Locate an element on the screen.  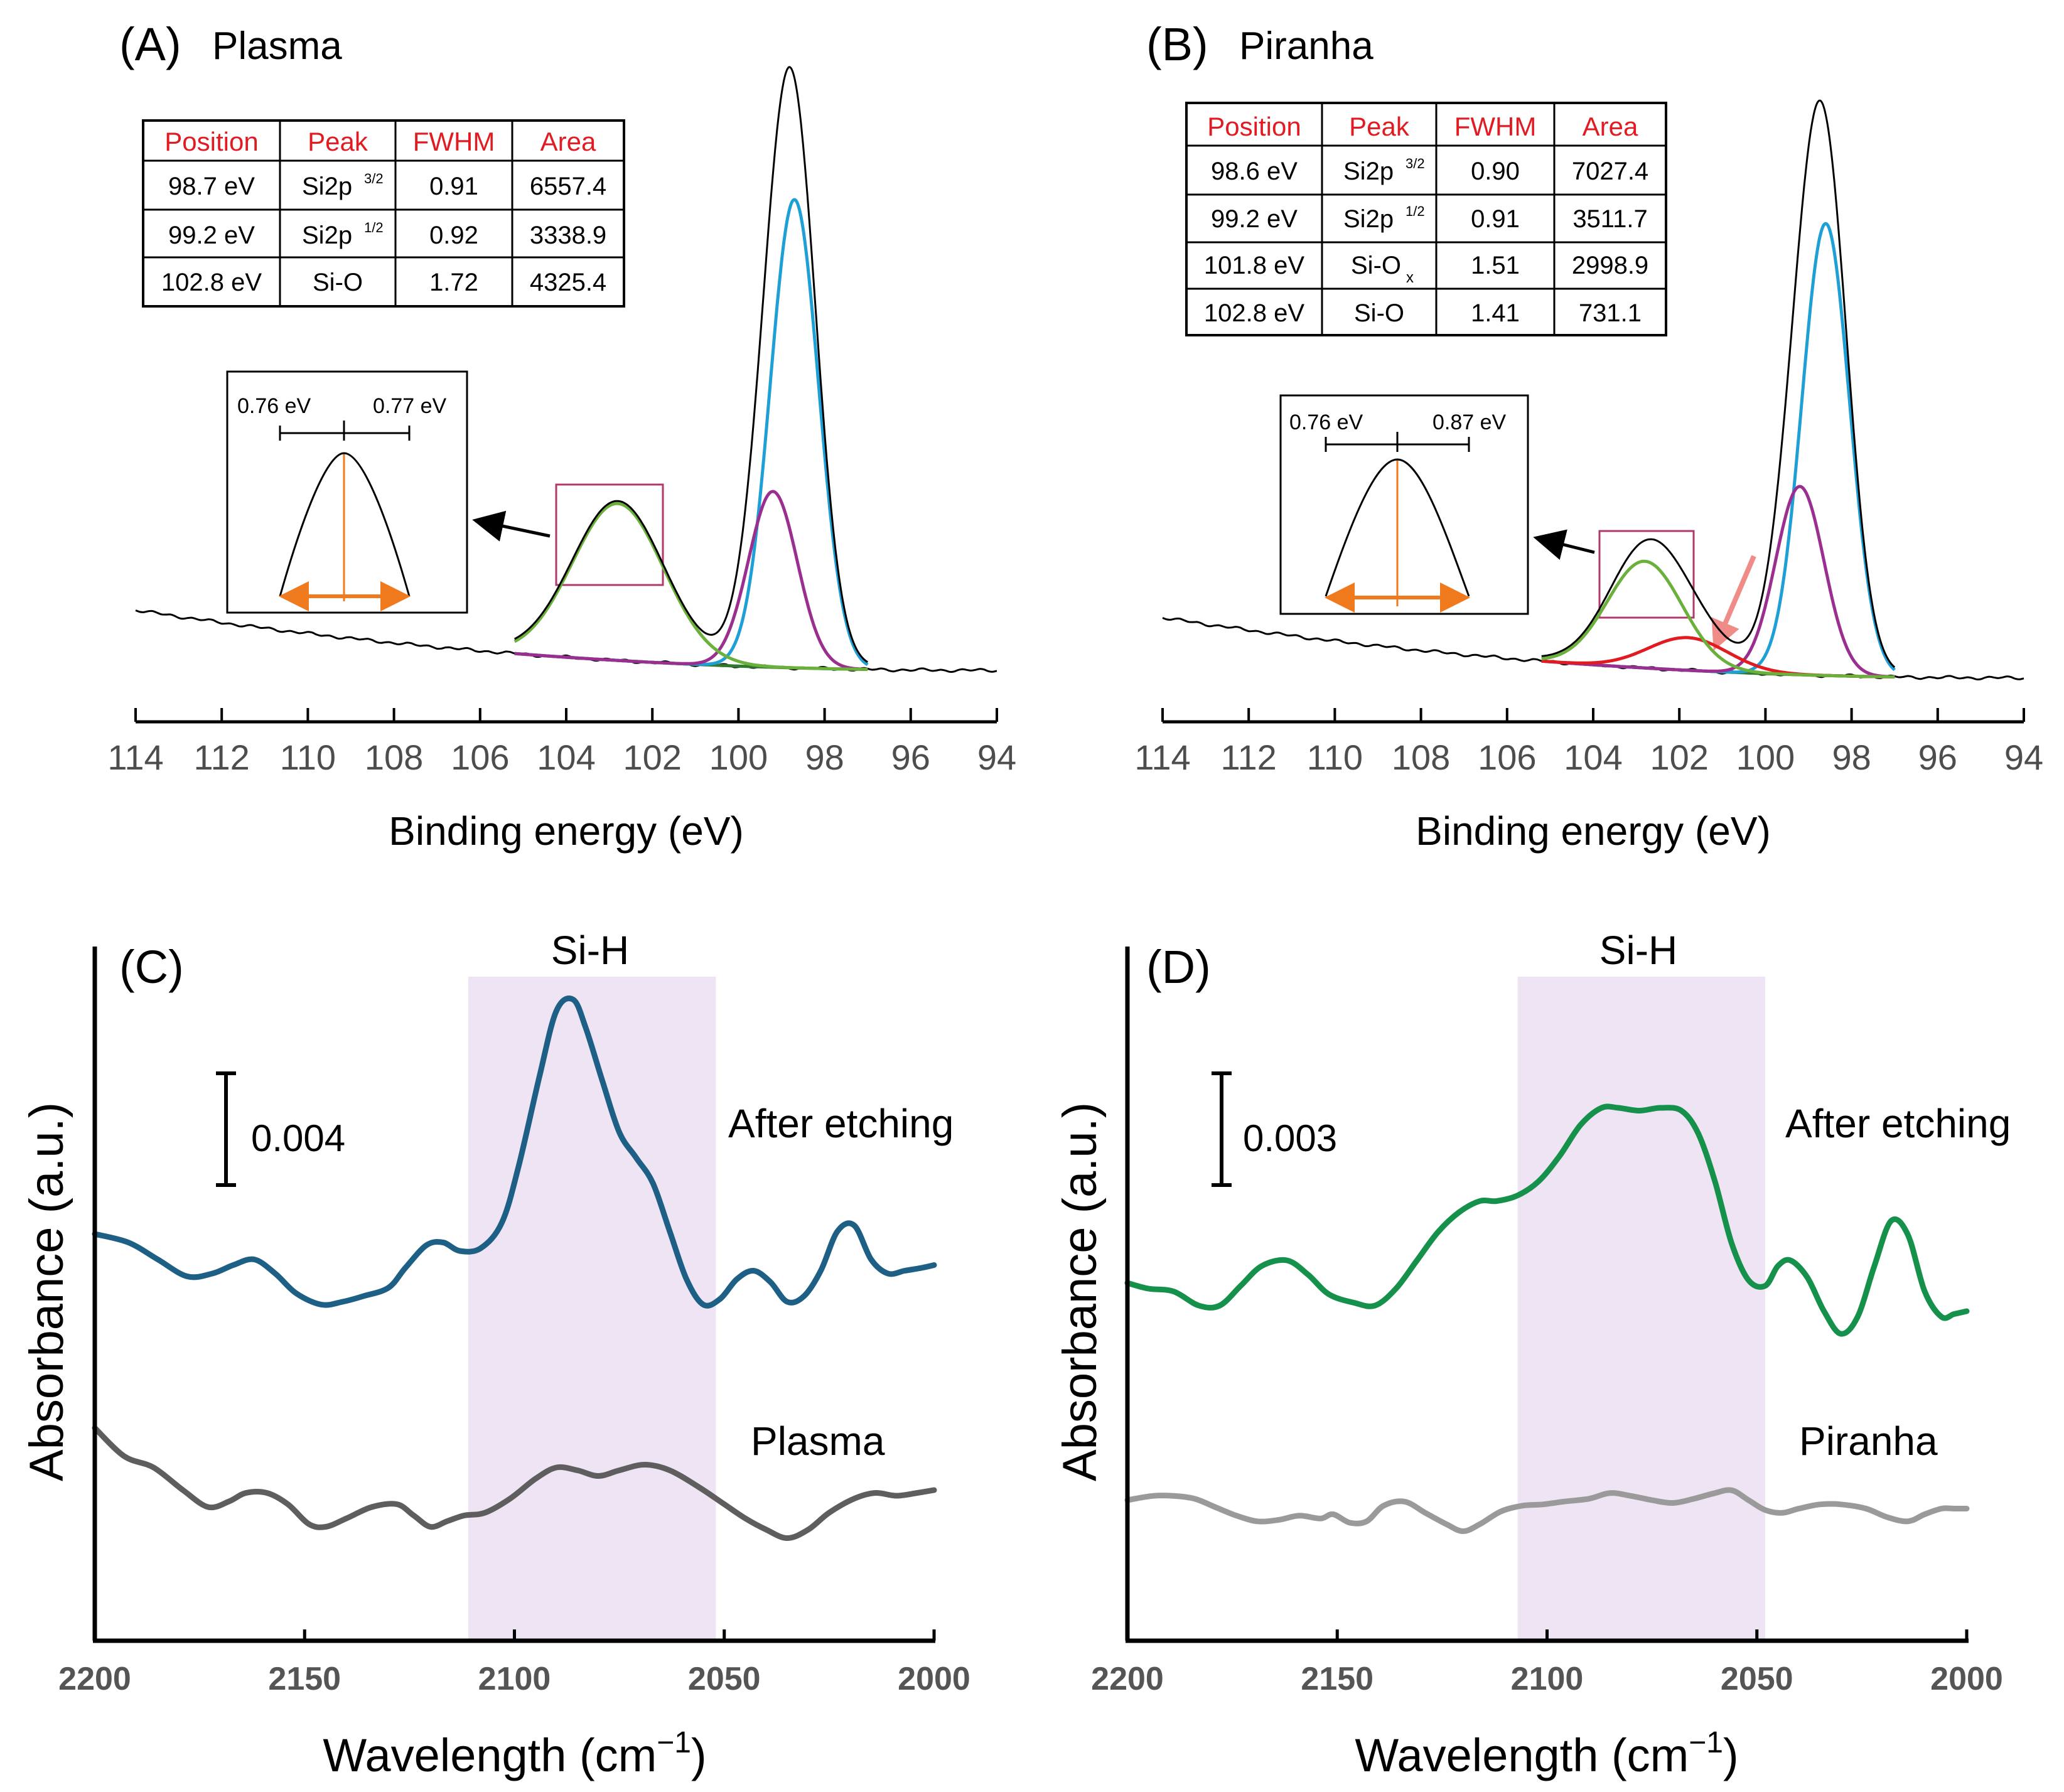
panel-c-x-ticks: 2200 2150 2100 2050 2000 is located at coordinates (514, 1663).